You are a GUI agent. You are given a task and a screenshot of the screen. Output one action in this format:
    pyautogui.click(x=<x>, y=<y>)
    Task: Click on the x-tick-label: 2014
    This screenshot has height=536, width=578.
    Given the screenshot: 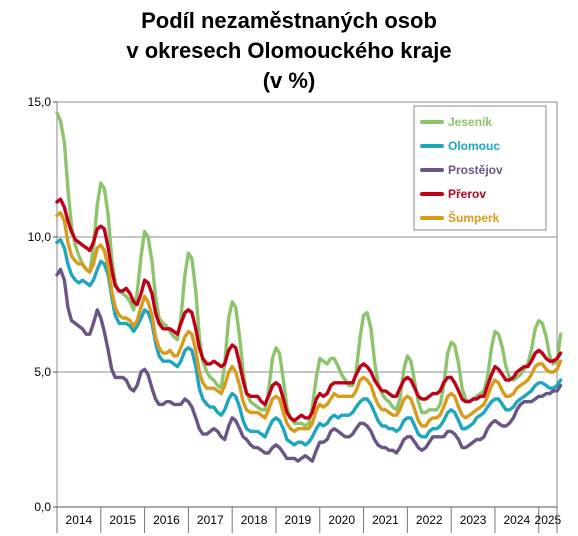 What is the action you would take?
    pyautogui.click(x=79, y=520)
    